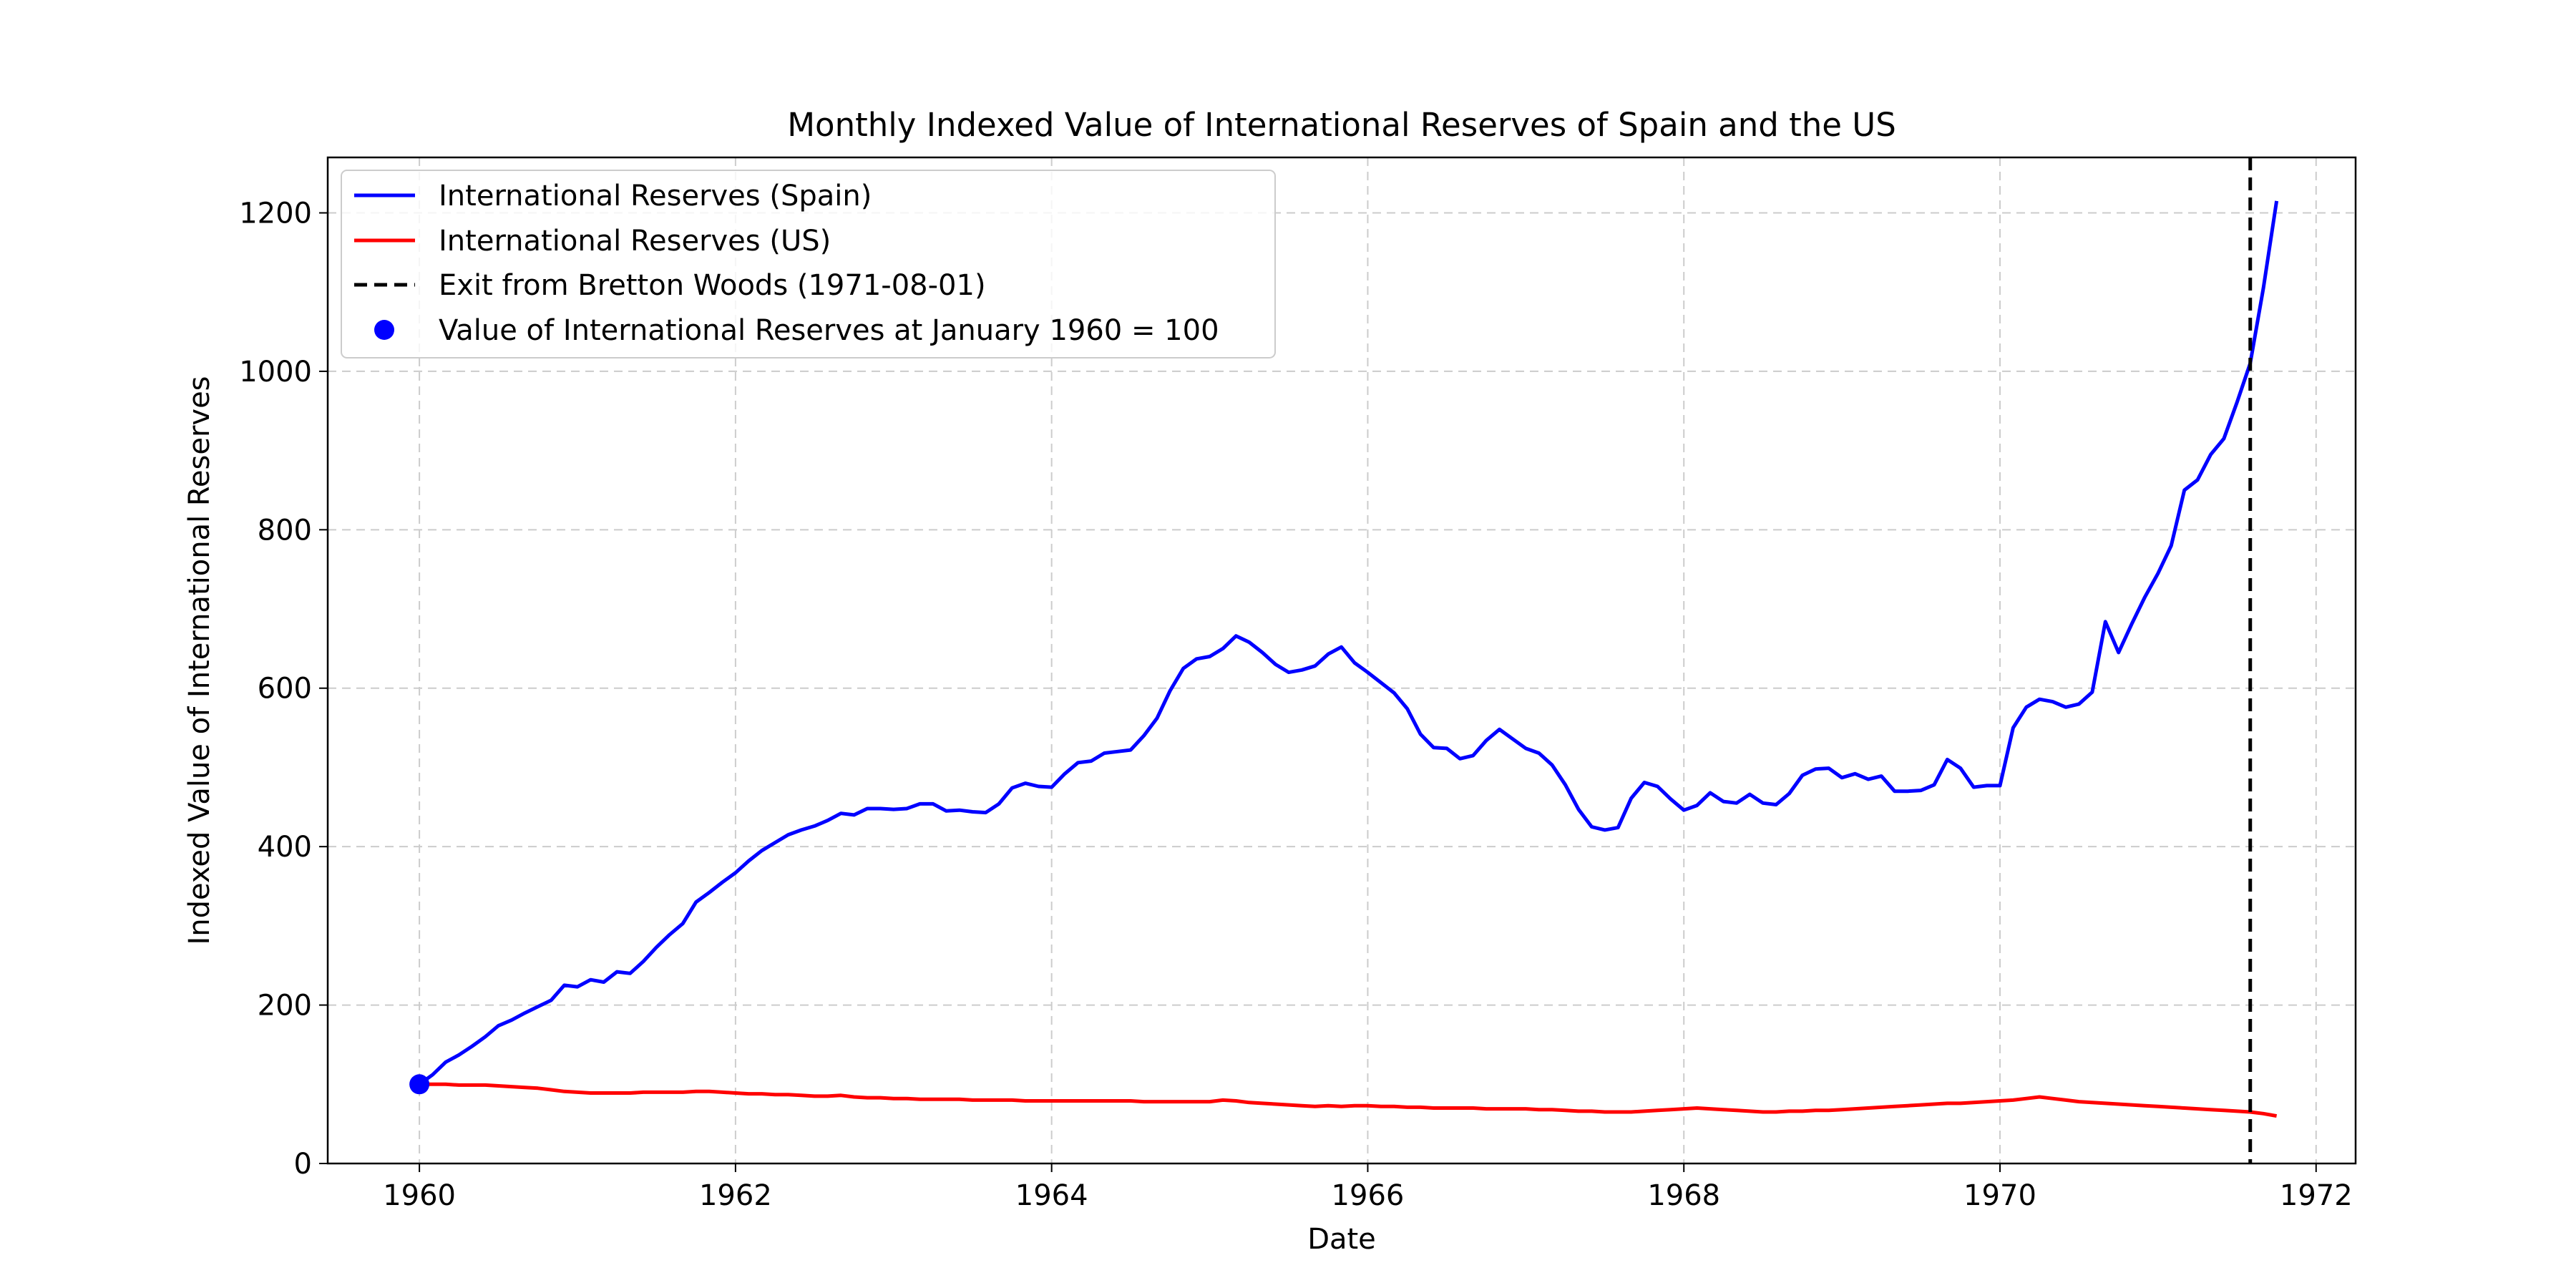 The width and height of the screenshot is (2576, 1288). I want to click on x-axis-label: Date, so click(1341, 1239).